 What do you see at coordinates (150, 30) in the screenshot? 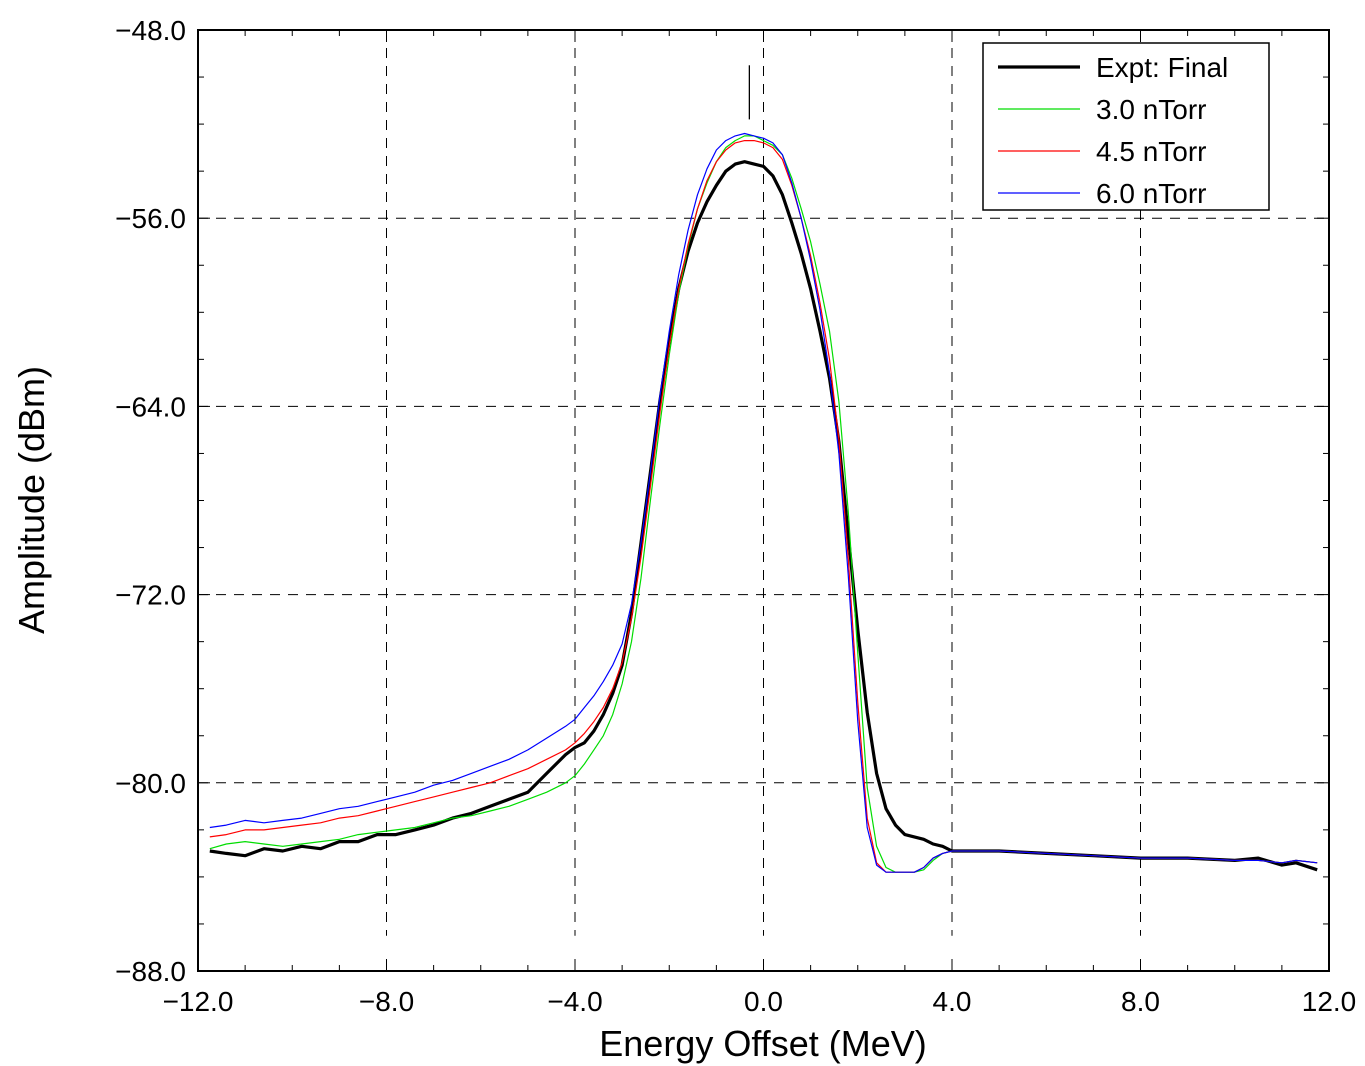
I see `y-tick-label: −48.0` at bounding box center [150, 30].